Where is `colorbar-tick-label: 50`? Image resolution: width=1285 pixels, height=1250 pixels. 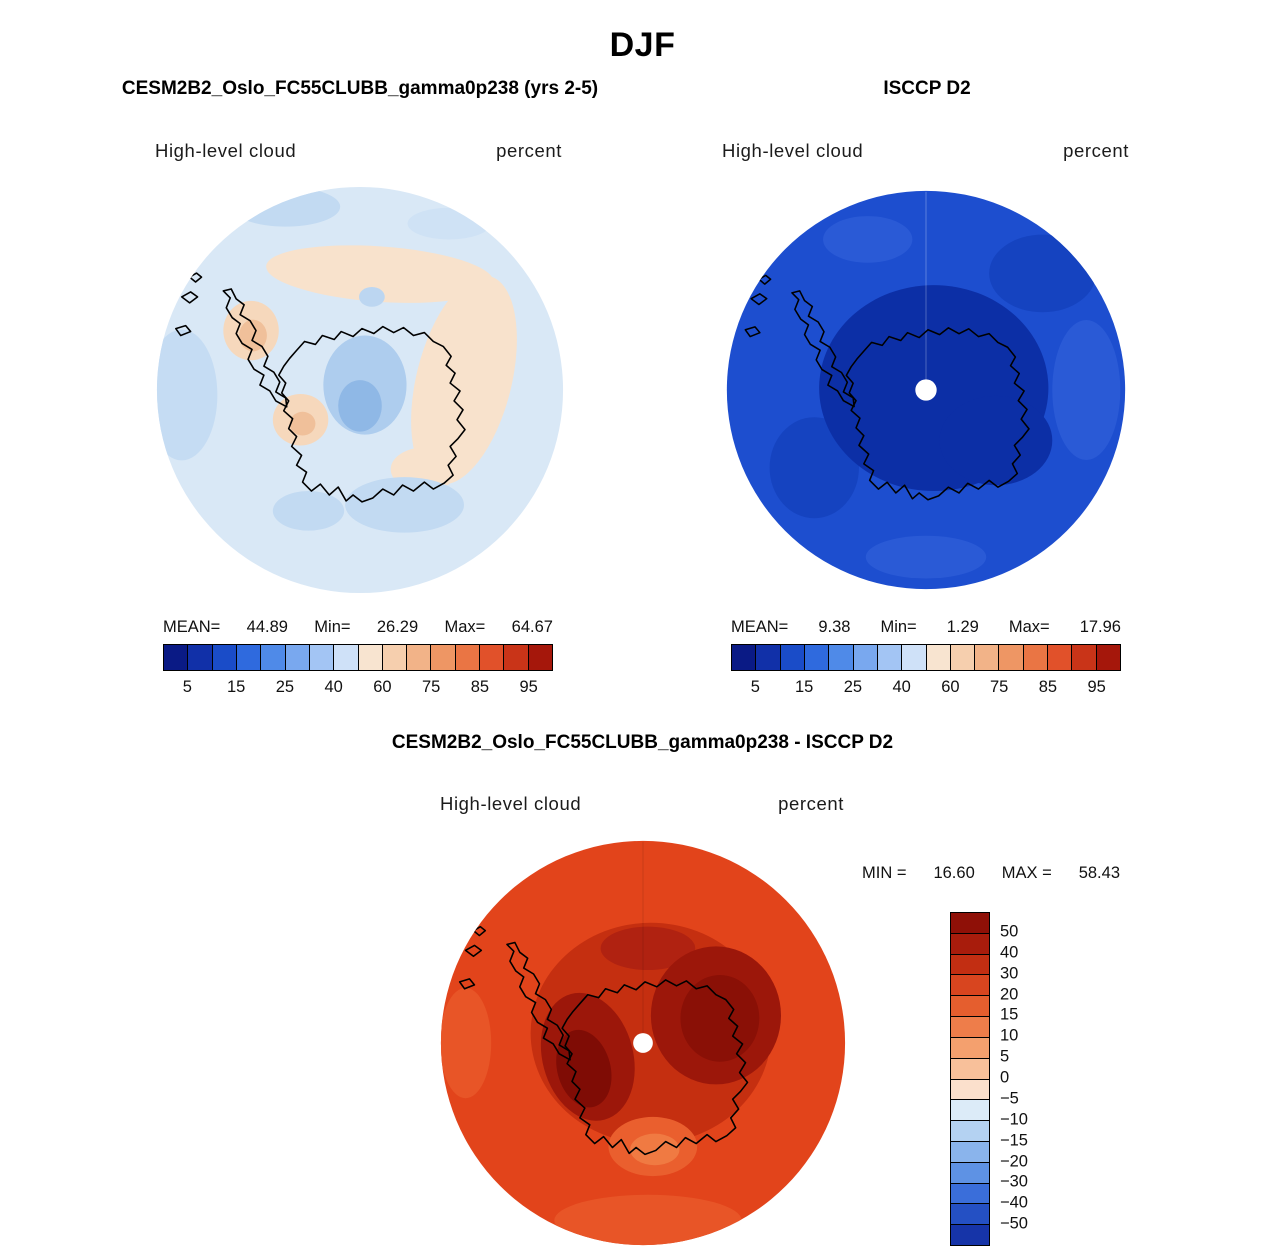
colorbar-tick-label: 50 is located at coordinates (1009, 931).